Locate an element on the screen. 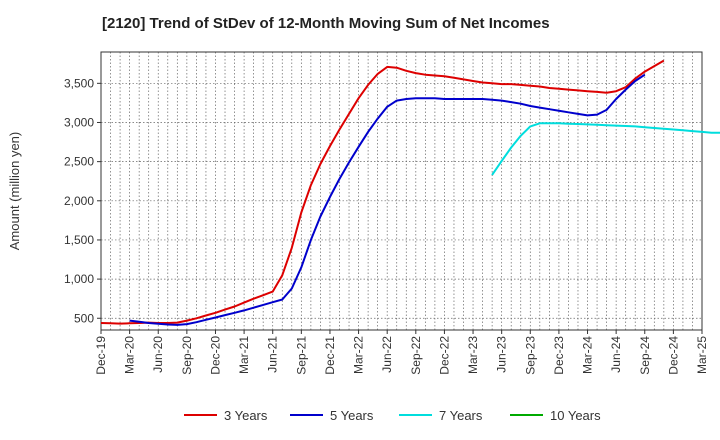 The width and height of the screenshot is (720, 440). legend-label: 3 Years is located at coordinates (246, 415).